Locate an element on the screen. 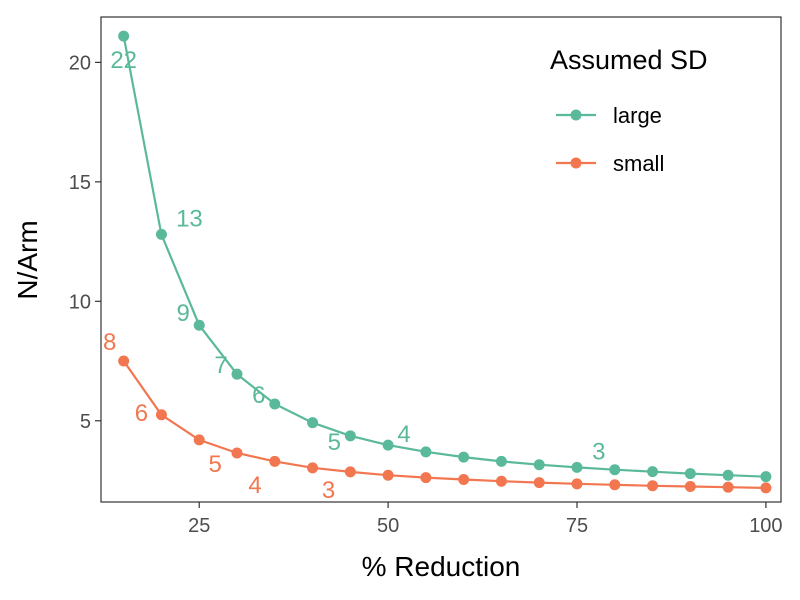 Image resolution: width=800 pixels, height=600 pixels. legend-title: Assumed SD is located at coordinates (629, 60).